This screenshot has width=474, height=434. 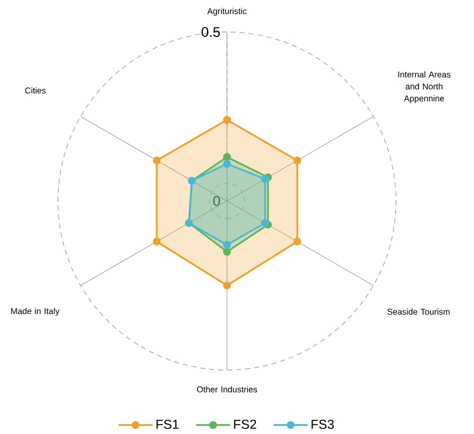 What do you see at coordinates (35, 90) in the screenshot?
I see `spoke-label: Cities` at bounding box center [35, 90].